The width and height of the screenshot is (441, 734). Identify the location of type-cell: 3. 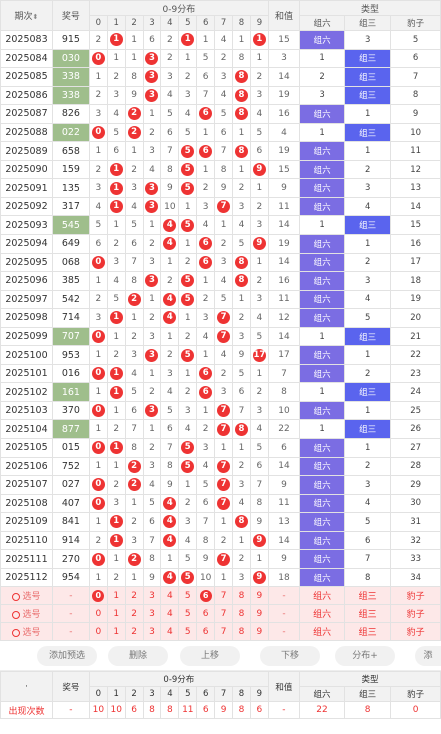
(368, 281).